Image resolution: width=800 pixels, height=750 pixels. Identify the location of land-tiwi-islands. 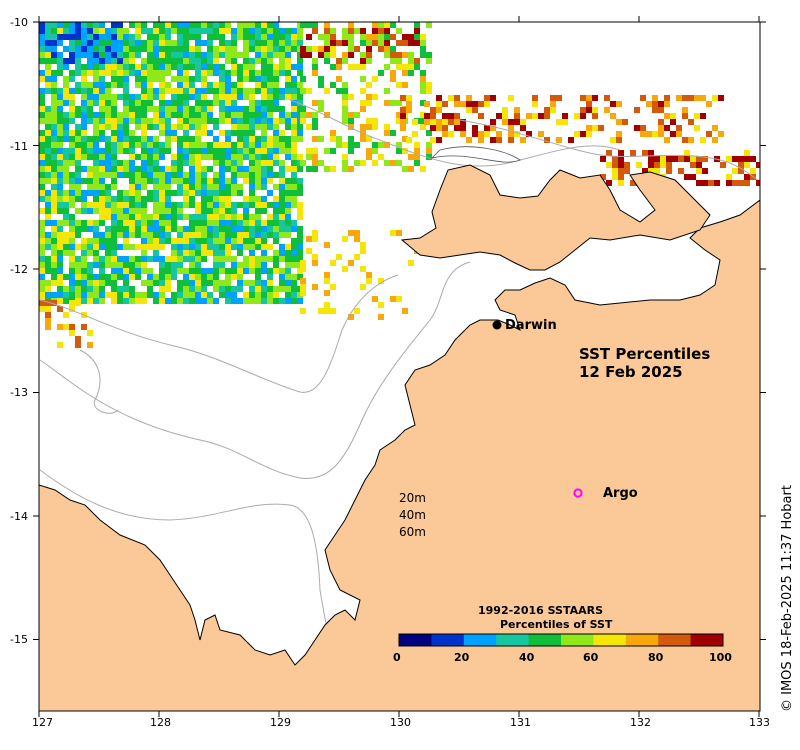
(475, 154).